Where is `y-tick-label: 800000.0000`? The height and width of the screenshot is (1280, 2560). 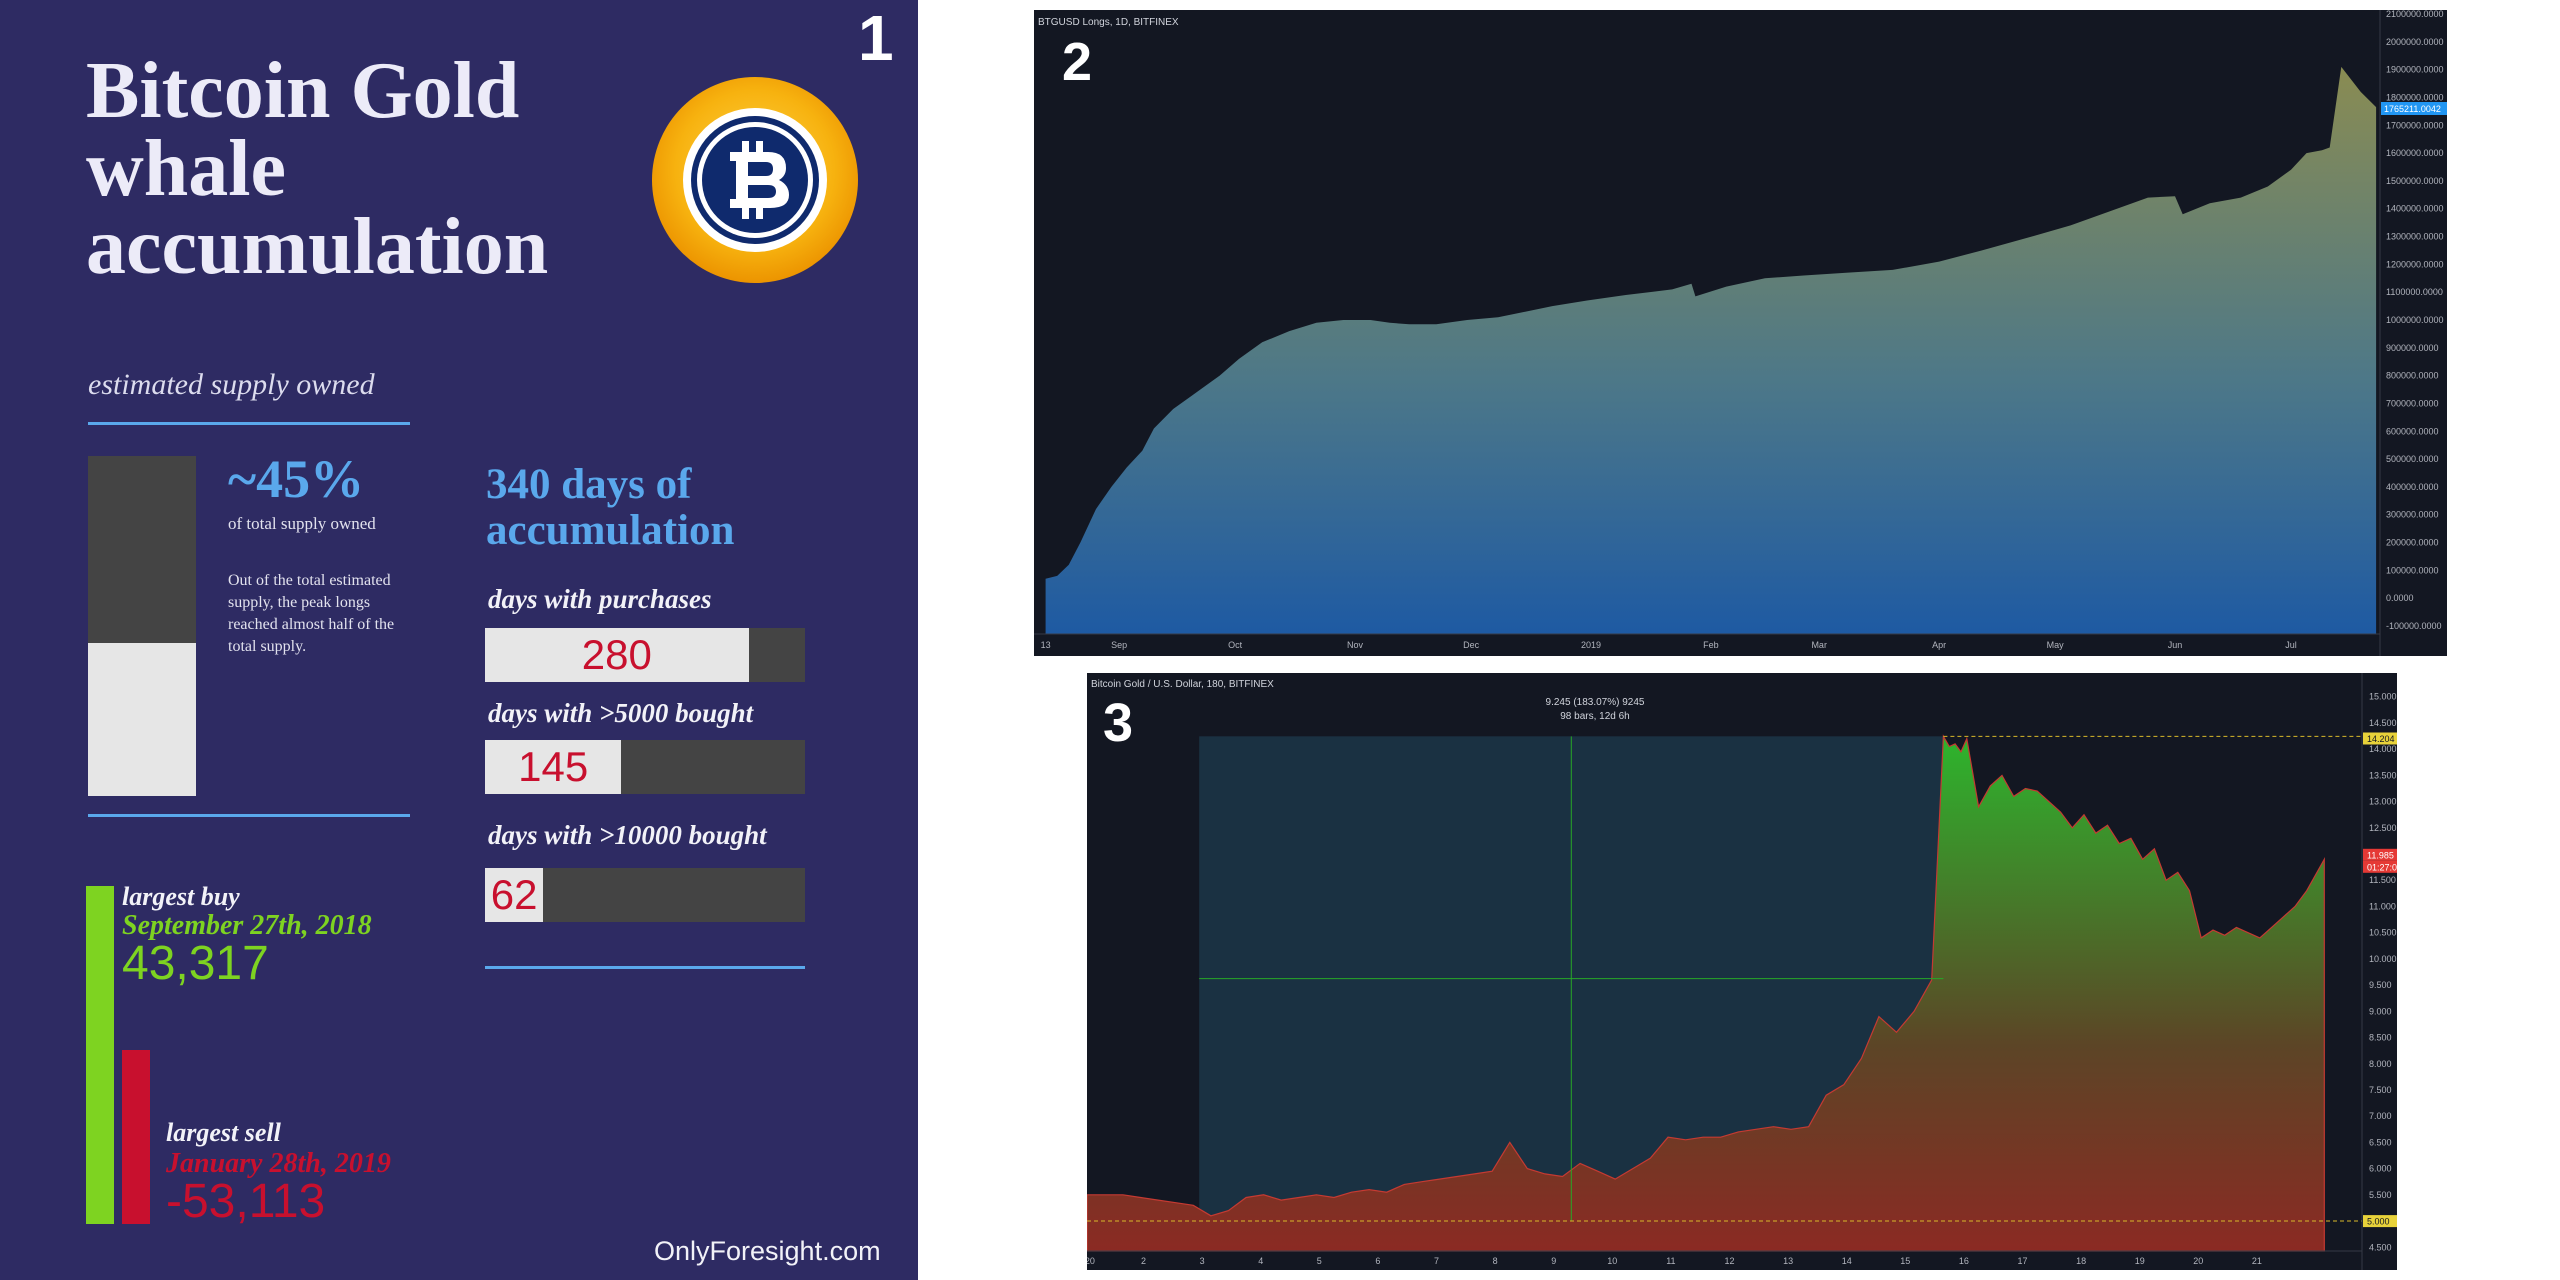
y-tick-label: 800000.0000 is located at coordinates (2412, 376).